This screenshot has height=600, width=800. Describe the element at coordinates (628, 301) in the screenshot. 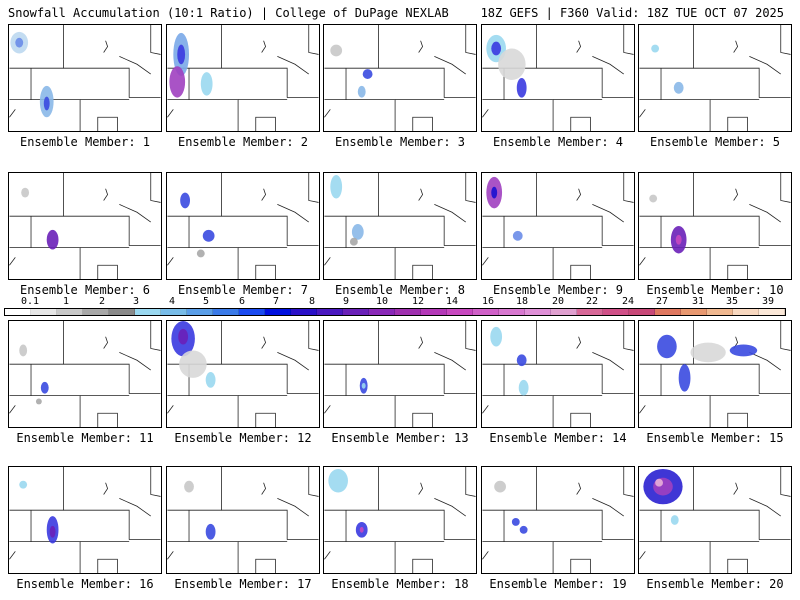

I see `colorbar-tick-label: 24` at that location.